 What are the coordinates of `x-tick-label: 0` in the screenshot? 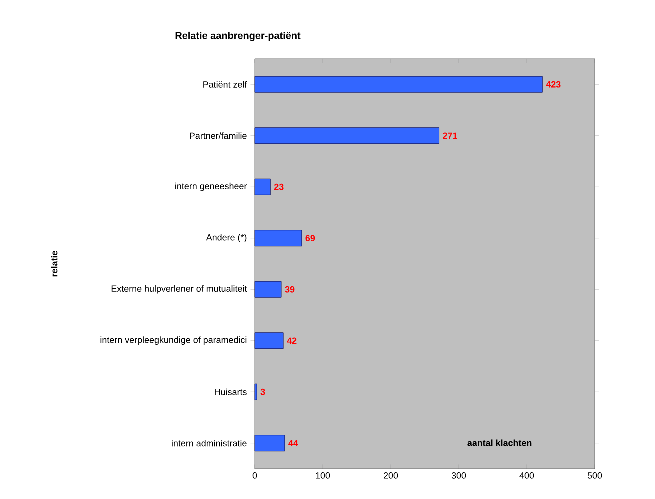 It's located at (255, 475).